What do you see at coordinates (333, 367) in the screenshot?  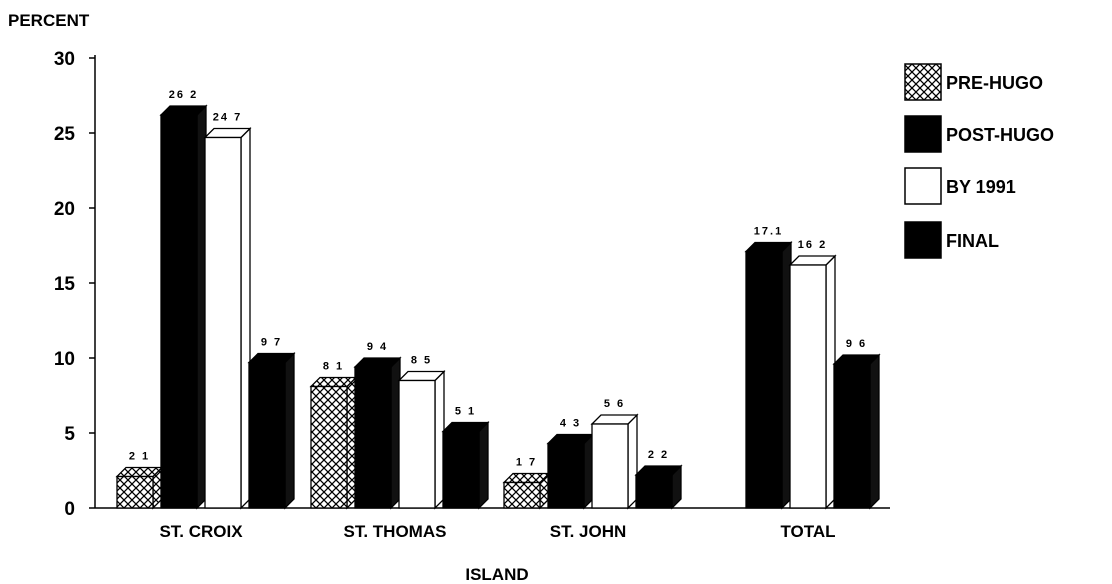 I see `data-label: 8 1` at bounding box center [333, 367].